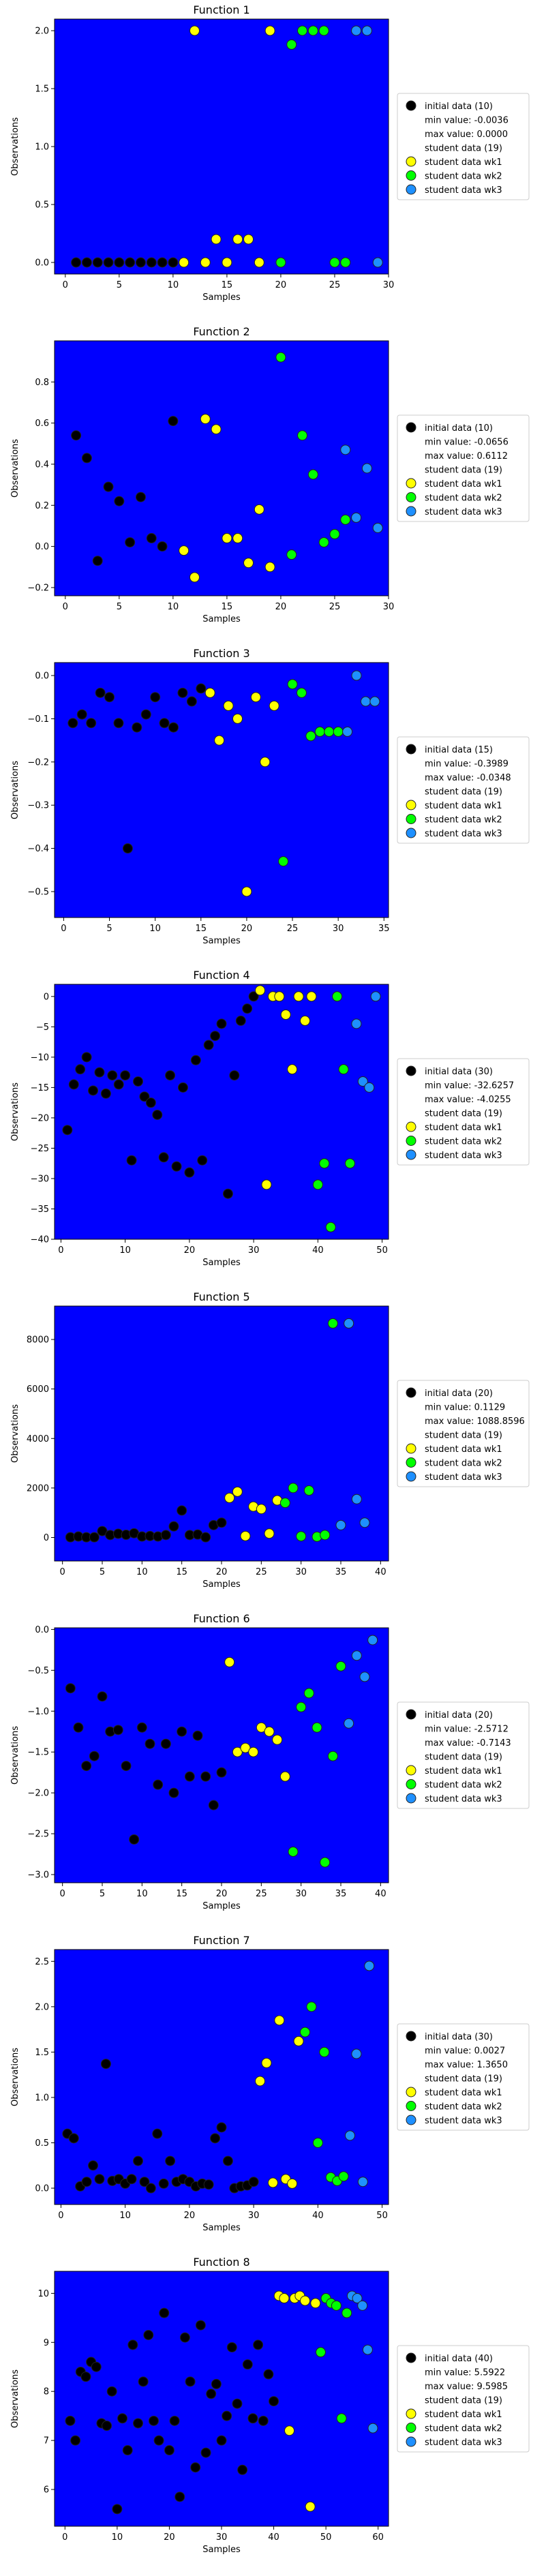 Image resolution: width=546 pixels, height=2576 pixels. What do you see at coordinates (40, 1209) in the screenshot?
I see `y-tick-label: −35` at bounding box center [40, 1209].